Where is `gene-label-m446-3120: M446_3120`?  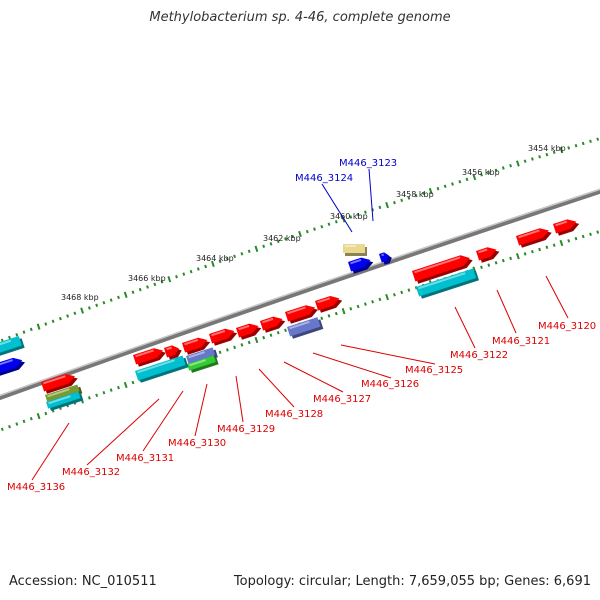 gene-label-m446-3120: M446_3120 is located at coordinates (567, 326).